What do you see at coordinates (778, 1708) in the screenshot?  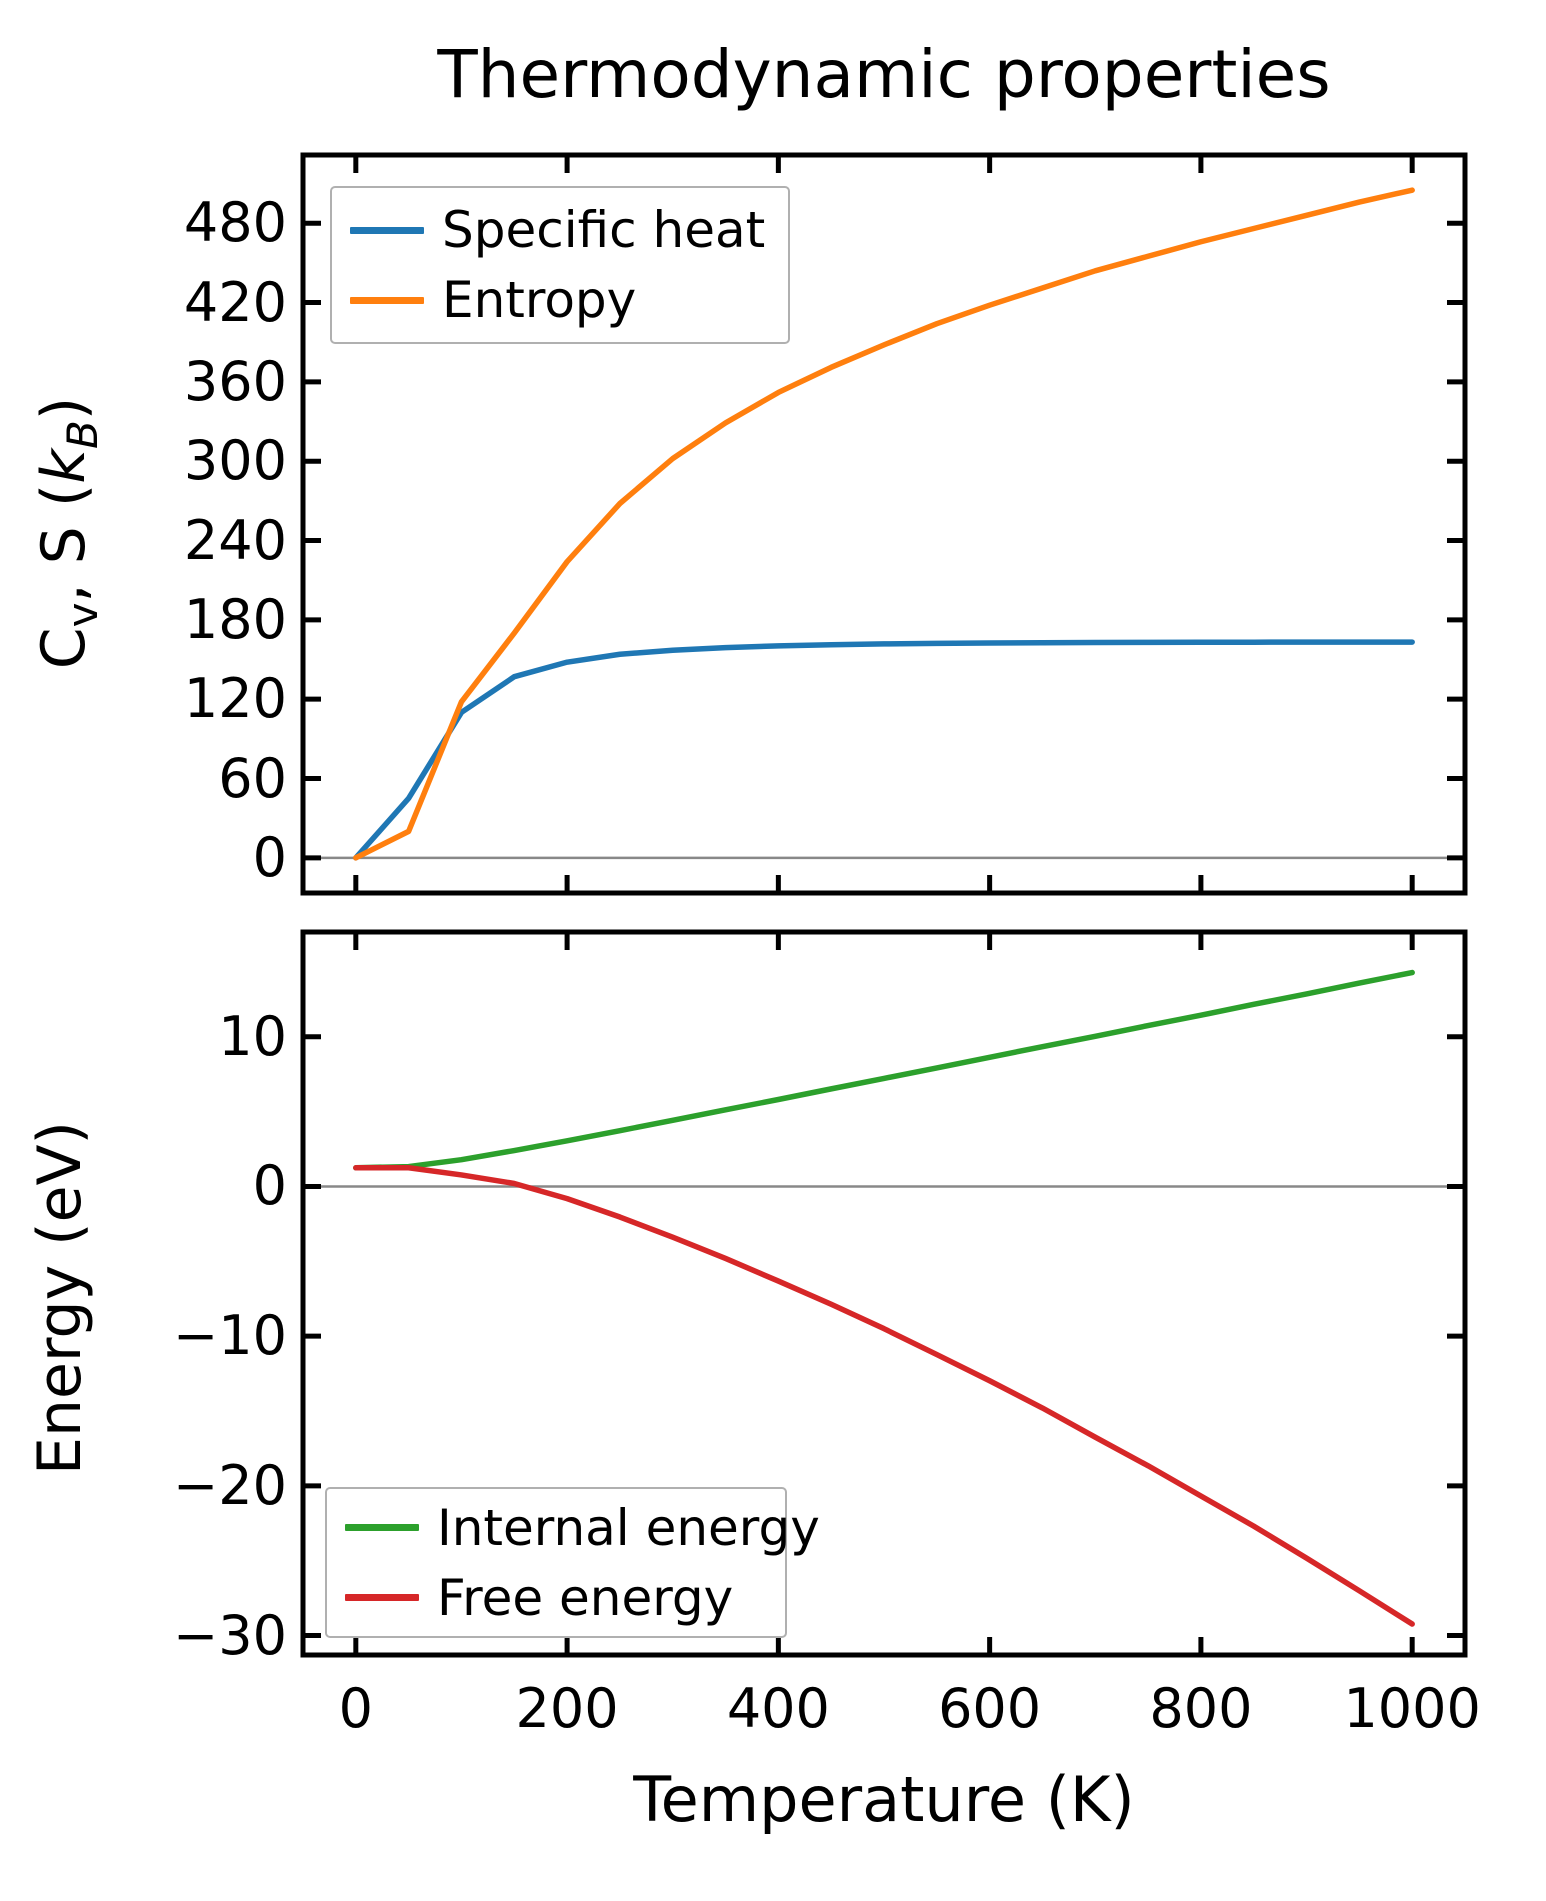 I see `x-tick-label: 400` at bounding box center [778, 1708].